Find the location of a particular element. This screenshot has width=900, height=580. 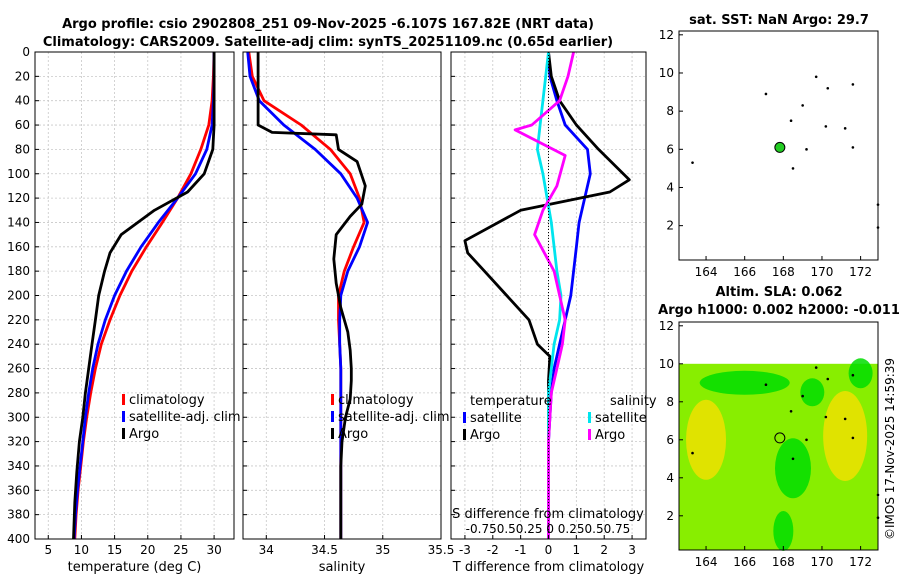

y-tick-label: 120 is located at coordinates (18, 198).